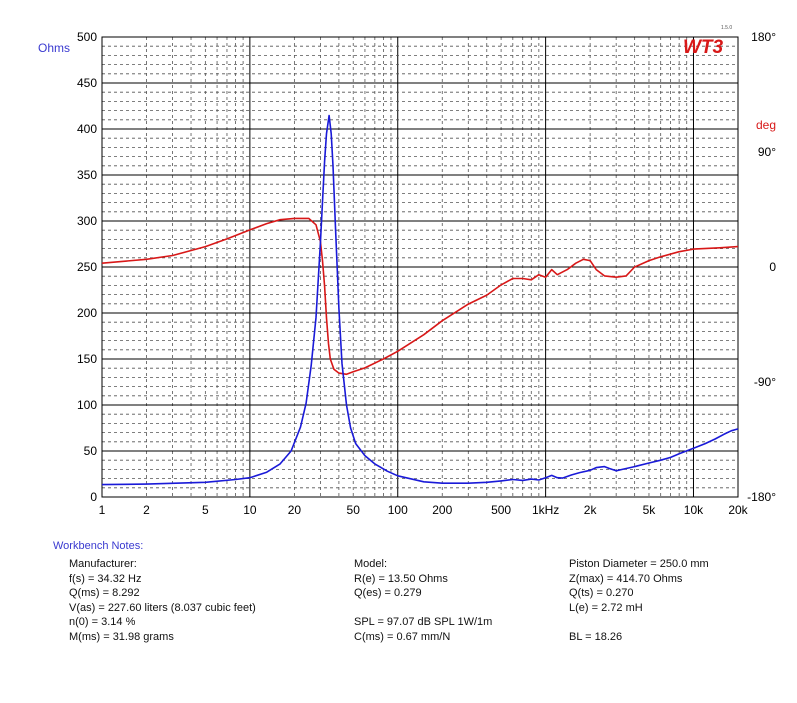 The width and height of the screenshot is (797, 703). Describe the element at coordinates (402, 636) in the screenshot. I see `note-cms: C(ms) = 0.67 mm/N` at that location.